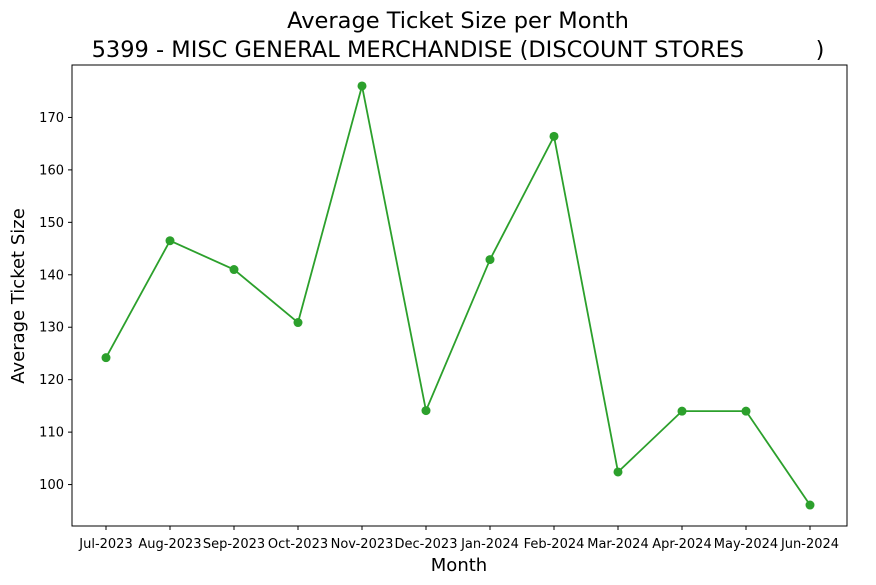  Describe the element at coordinates (617, 544) in the screenshot. I see `x-tick-label: Mar-2024` at that location.